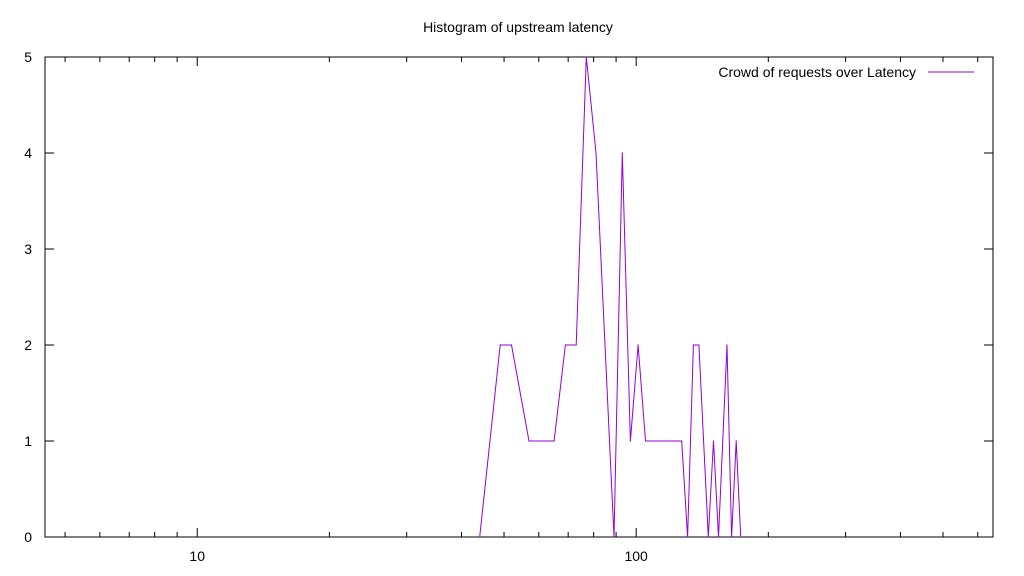 The image size is (1024, 576). I want to click on y-tick-label: 3, so click(28, 249).